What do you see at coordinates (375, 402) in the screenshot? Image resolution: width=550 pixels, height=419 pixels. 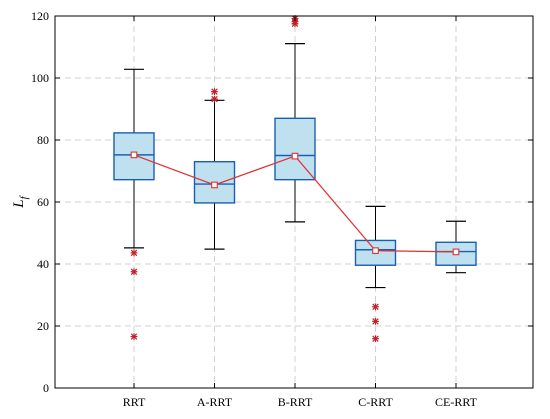 I see `x-tick-label: C-RRT` at bounding box center [375, 402].